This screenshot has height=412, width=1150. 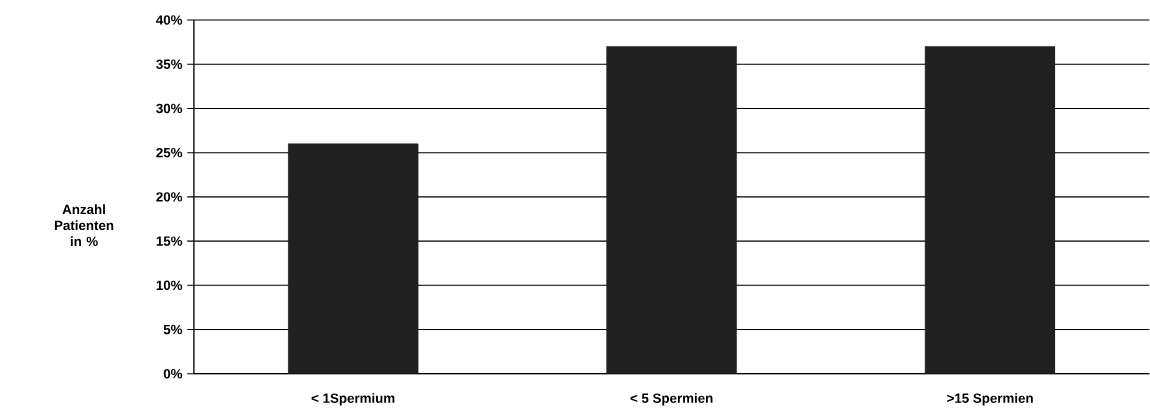 I want to click on x-tick-label: < 1Spermium, so click(x=353, y=399).